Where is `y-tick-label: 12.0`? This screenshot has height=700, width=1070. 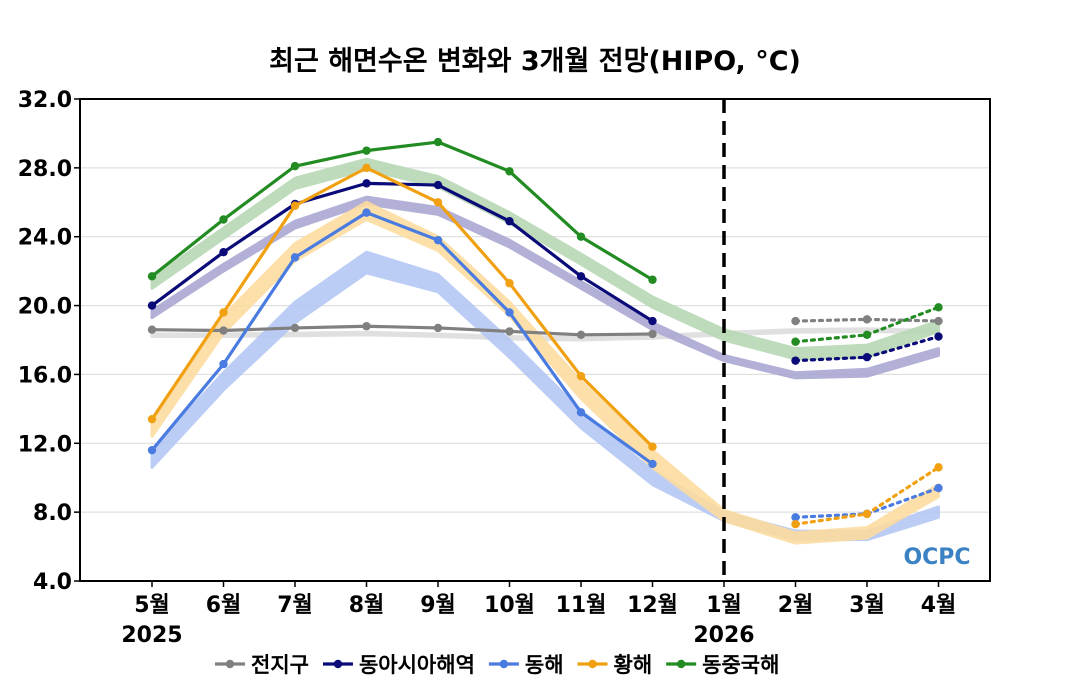 y-tick-label: 12.0 is located at coordinates (45, 444).